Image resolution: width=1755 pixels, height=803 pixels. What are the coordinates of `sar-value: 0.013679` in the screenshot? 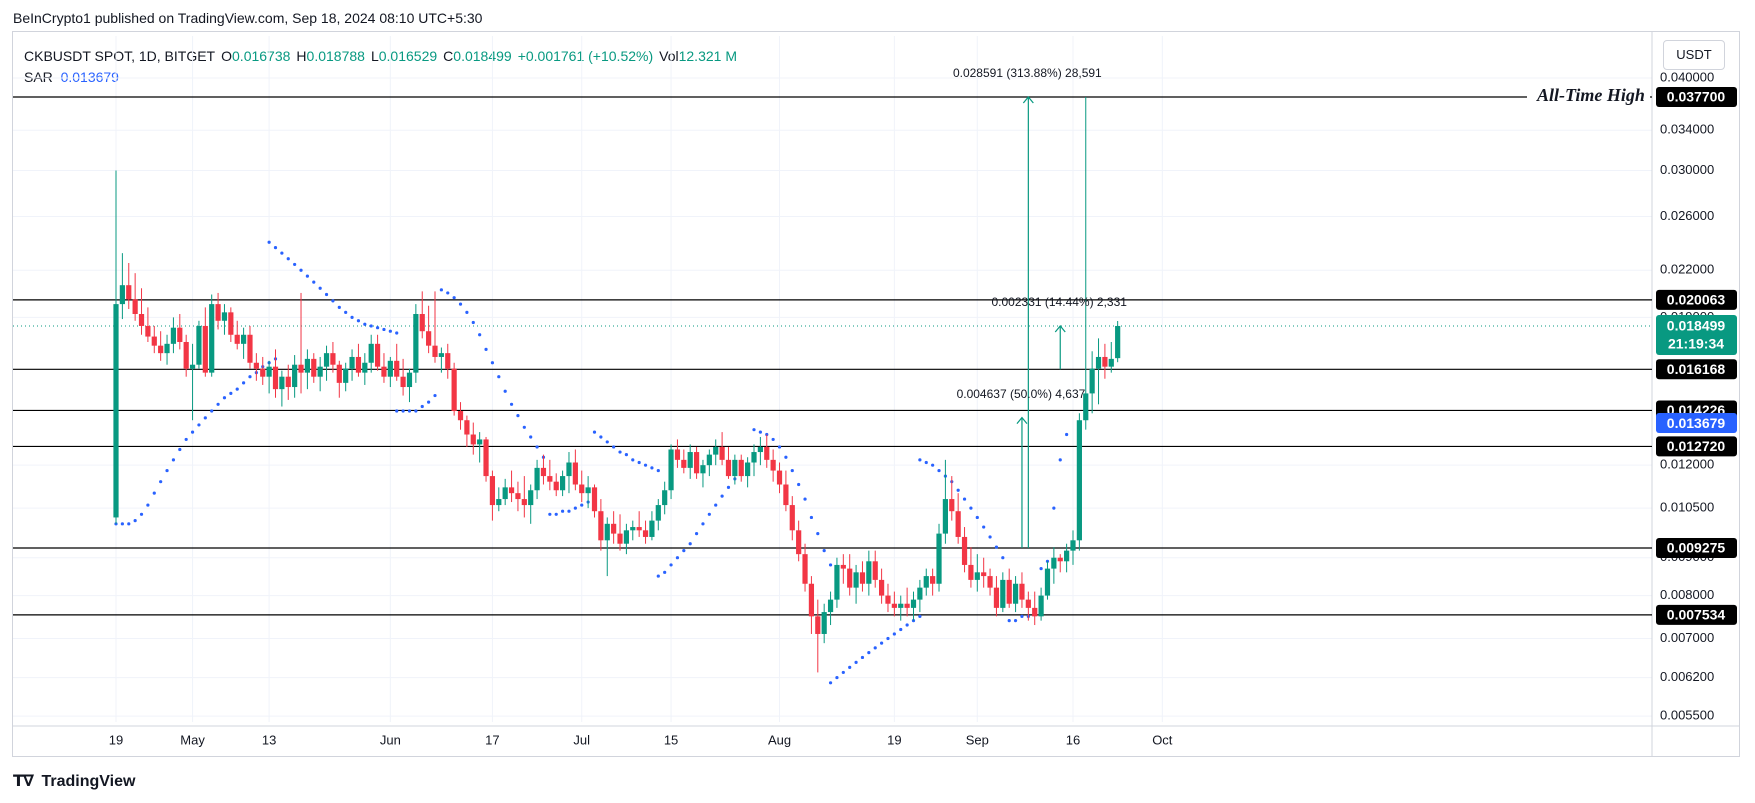 It's located at (89, 77).